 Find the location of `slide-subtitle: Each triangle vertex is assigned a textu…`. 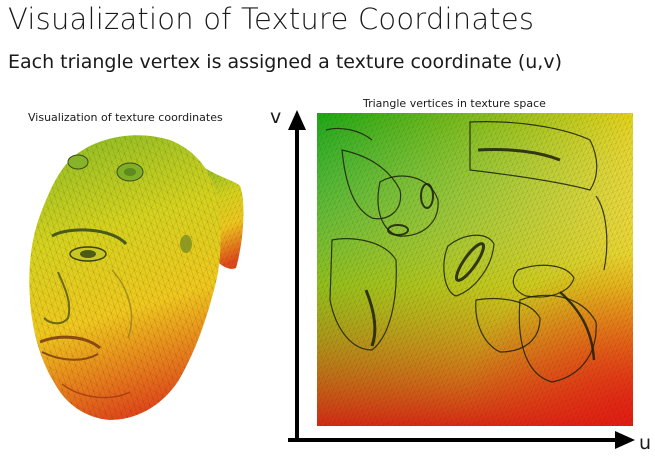

slide-subtitle: Each triangle vertex is assigned a textu… is located at coordinates (285, 62).